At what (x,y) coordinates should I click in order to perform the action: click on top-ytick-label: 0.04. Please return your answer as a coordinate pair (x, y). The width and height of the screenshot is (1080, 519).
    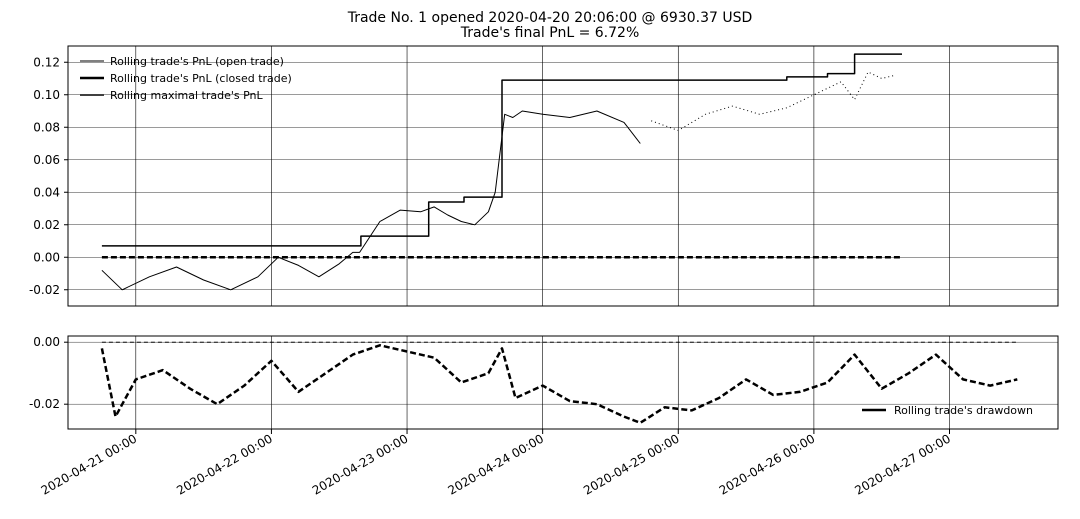
    Looking at the image, I should click on (46, 192).